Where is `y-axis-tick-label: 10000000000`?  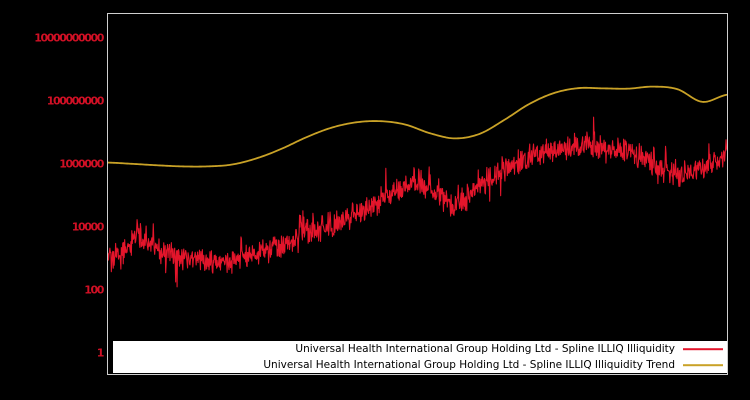 y-axis-tick-label: 10000000000 is located at coordinates (69, 38).